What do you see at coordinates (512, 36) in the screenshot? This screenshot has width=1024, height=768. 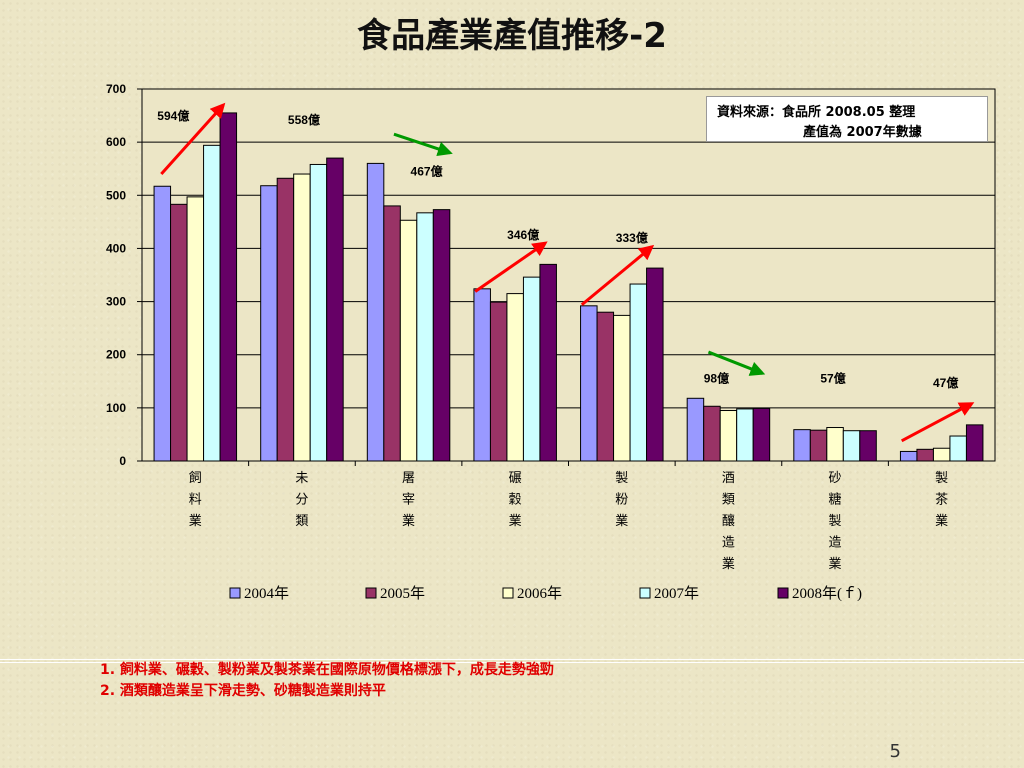 I see `page-title: 食品產業產值推移-2` at bounding box center [512, 36].